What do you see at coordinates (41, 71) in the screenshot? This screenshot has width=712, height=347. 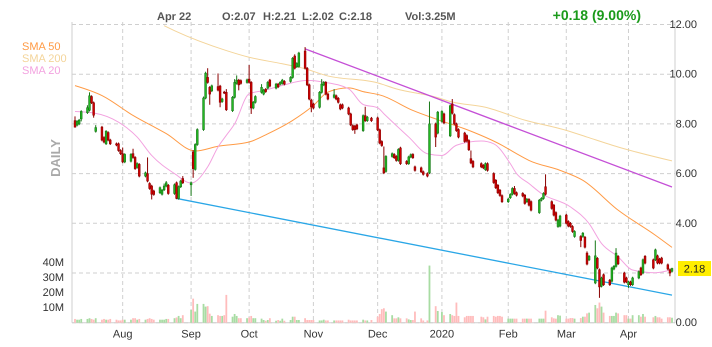 I see `text: SMA 20` at bounding box center [41, 71].